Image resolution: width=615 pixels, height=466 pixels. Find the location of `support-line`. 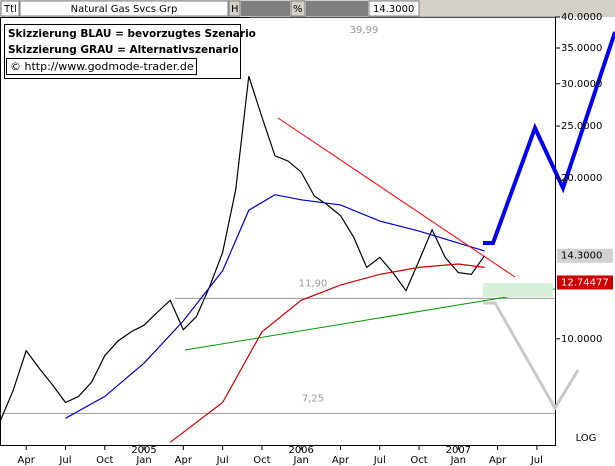

support-line is located at coordinates (370, 319).